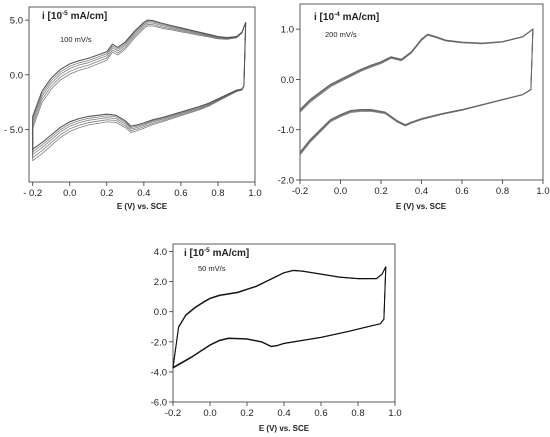 The image size is (550, 437). What do you see at coordinates (16, 21) in the screenshot?
I see `y-tick-label: 5.0` at bounding box center [16, 21].